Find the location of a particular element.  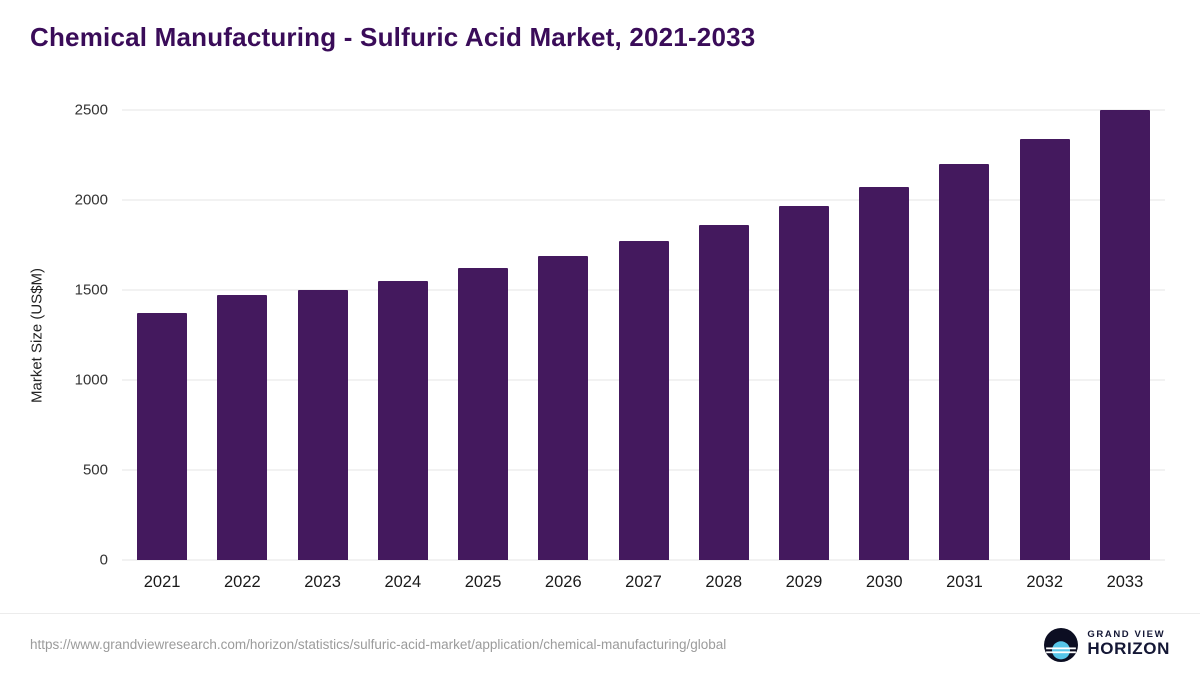

x-tick-label: 2031 is located at coordinates (964, 582).